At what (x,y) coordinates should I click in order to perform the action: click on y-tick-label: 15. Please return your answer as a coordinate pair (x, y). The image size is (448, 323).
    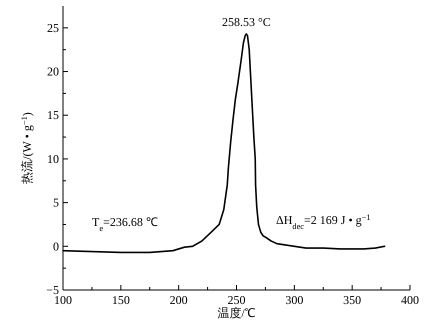
    Looking at the image, I should click on (53, 115).